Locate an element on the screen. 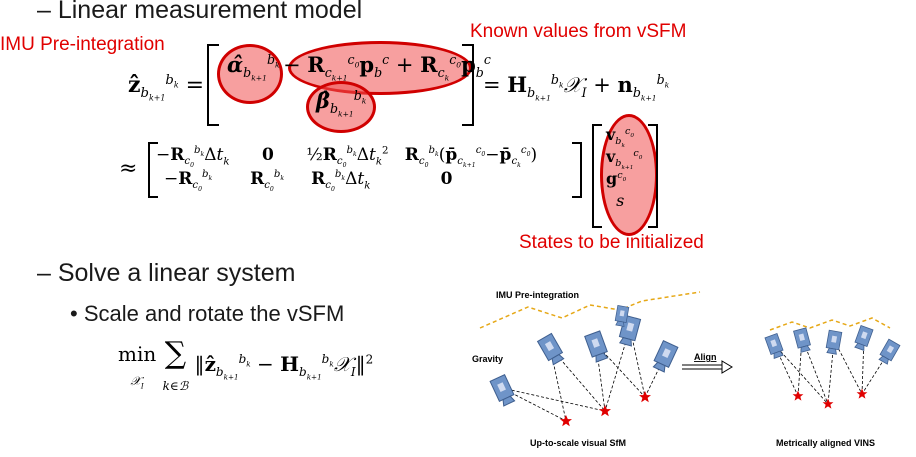 This screenshot has width=916, height=457. vsfm-known-highlight is located at coordinates (380, 68).